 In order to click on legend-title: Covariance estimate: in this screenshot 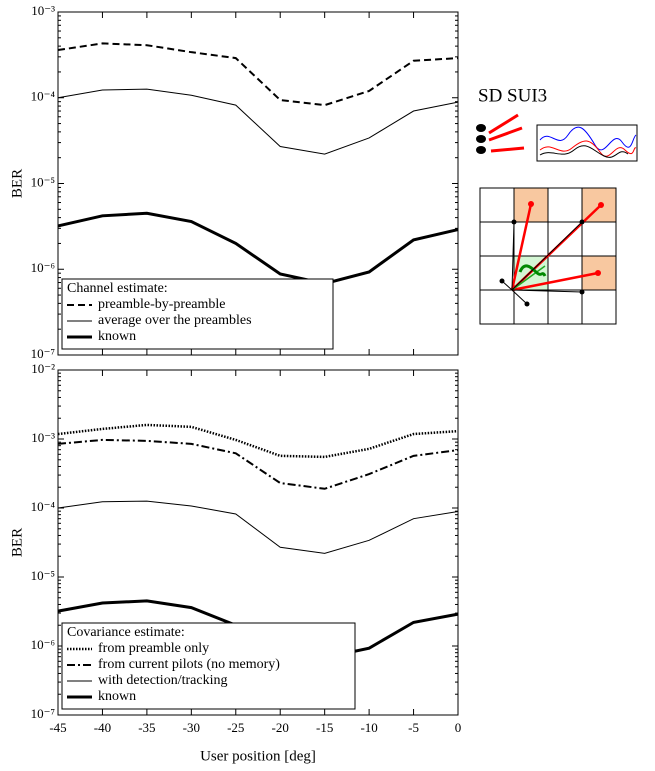, I will do `click(126, 632)`.